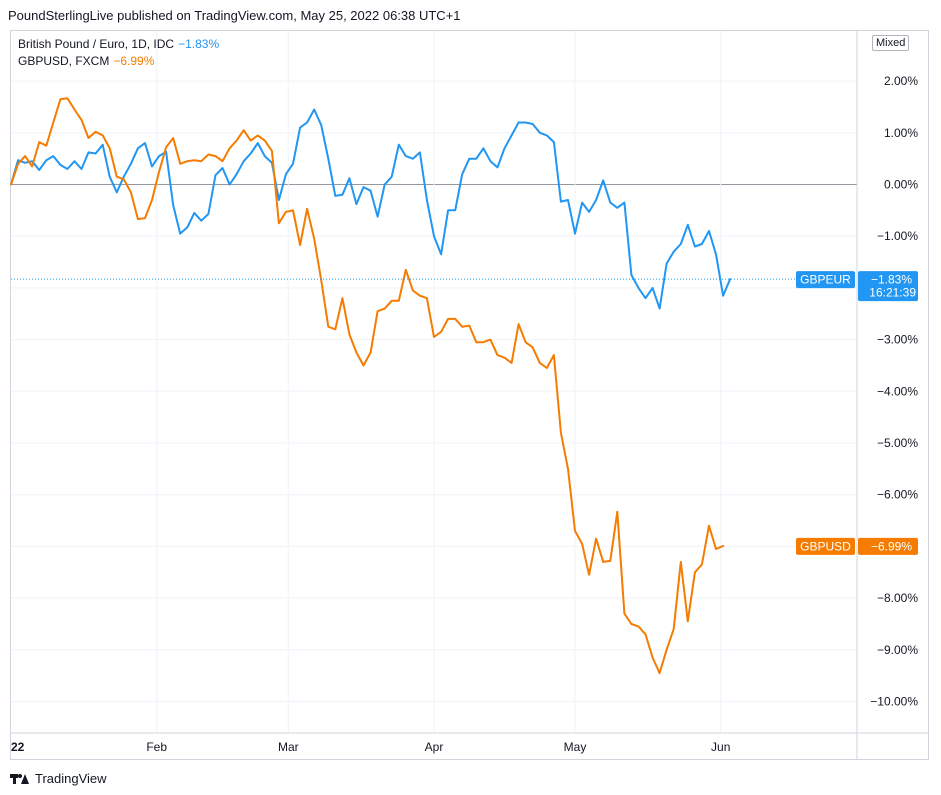  What do you see at coordinates (288, 747) in the screenshot?
I see `x-tick-label: Mar` at bounding box center [288, 747].